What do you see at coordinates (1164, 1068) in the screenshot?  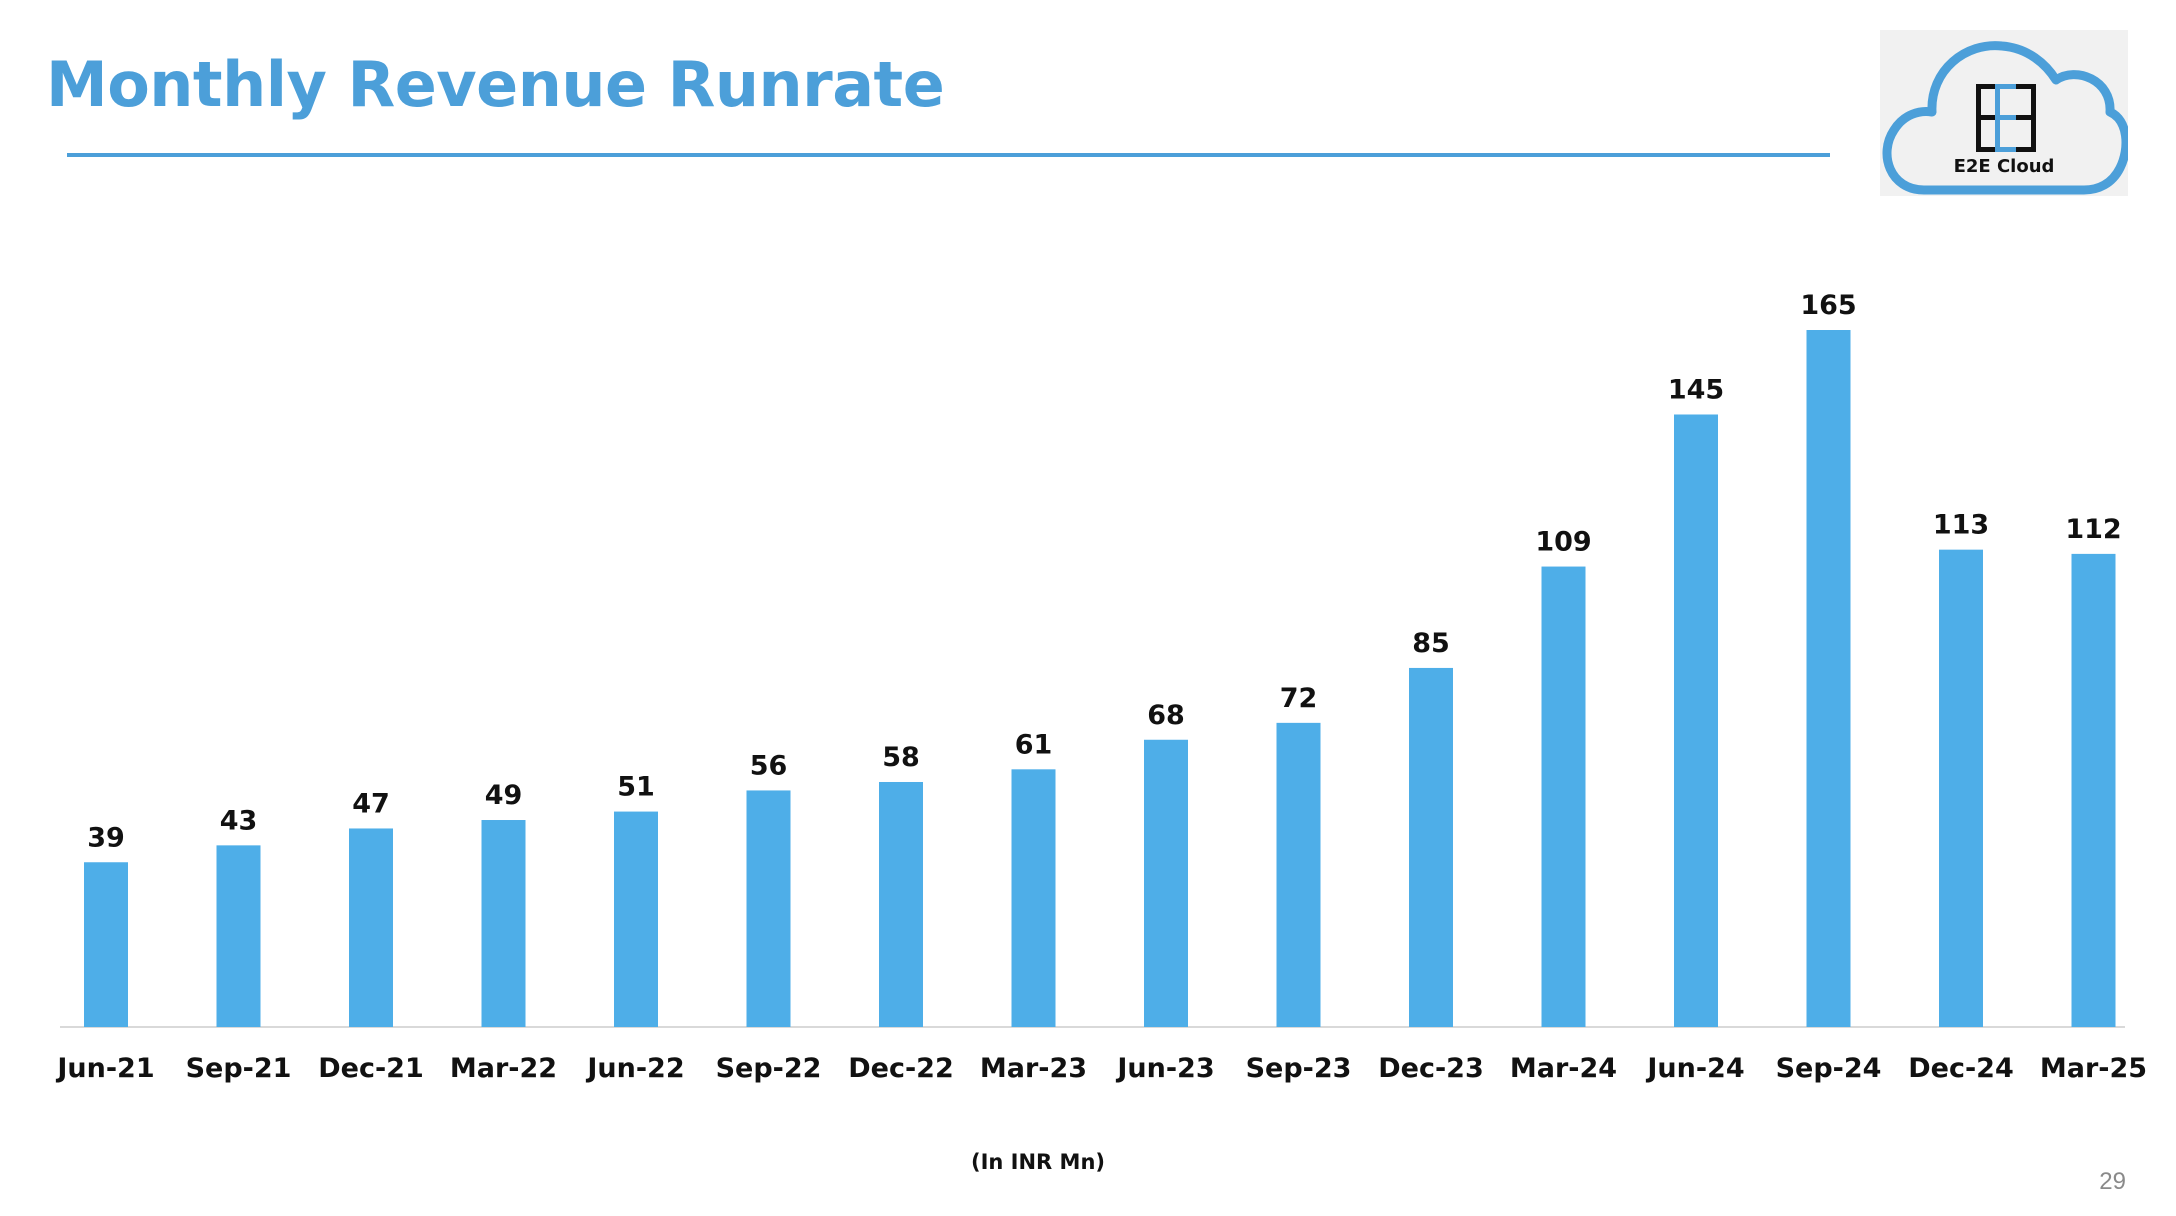 I see `x-tick-label: Jun-23` at bounding box center [1164, 1068].